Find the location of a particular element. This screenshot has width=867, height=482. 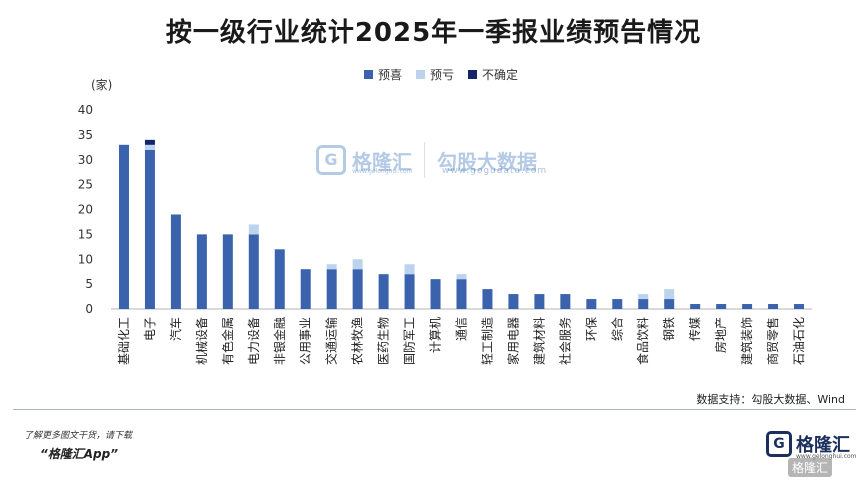

legend-item-yukui: 预亏 is located at coordinates (435, 74).